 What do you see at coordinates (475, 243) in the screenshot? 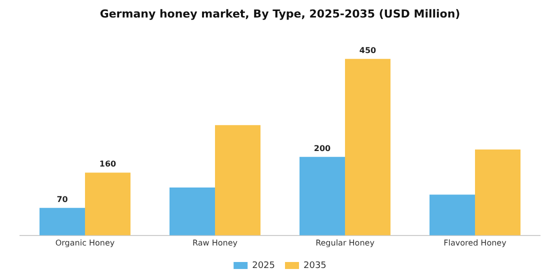
I see `x-tick-label: Flavored Honey` at bounding box center [475, 243].